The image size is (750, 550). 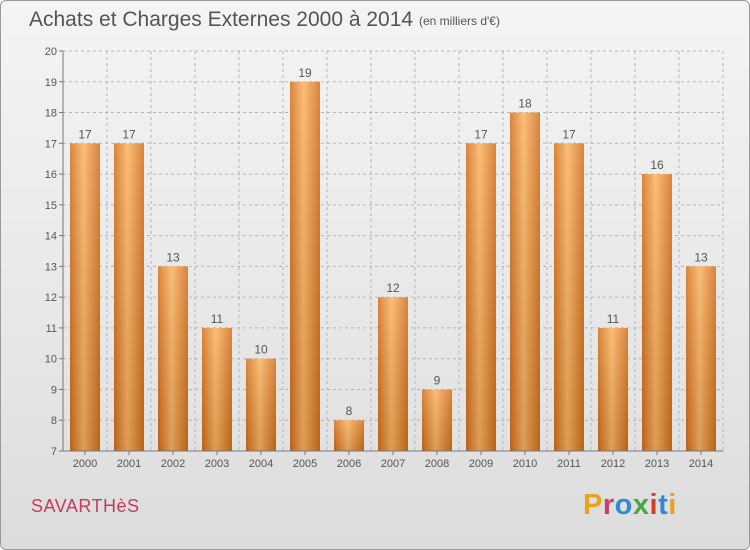 I want to click on x-tick-label: 2001, so click(x=129, y=464).